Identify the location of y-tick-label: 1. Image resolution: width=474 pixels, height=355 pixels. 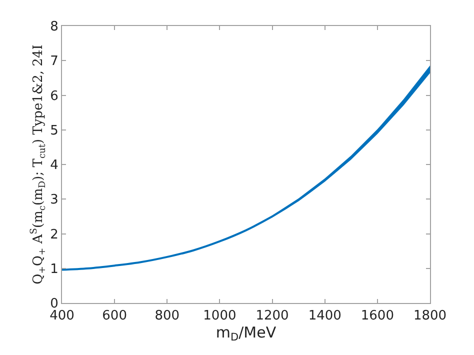
(54, 269).